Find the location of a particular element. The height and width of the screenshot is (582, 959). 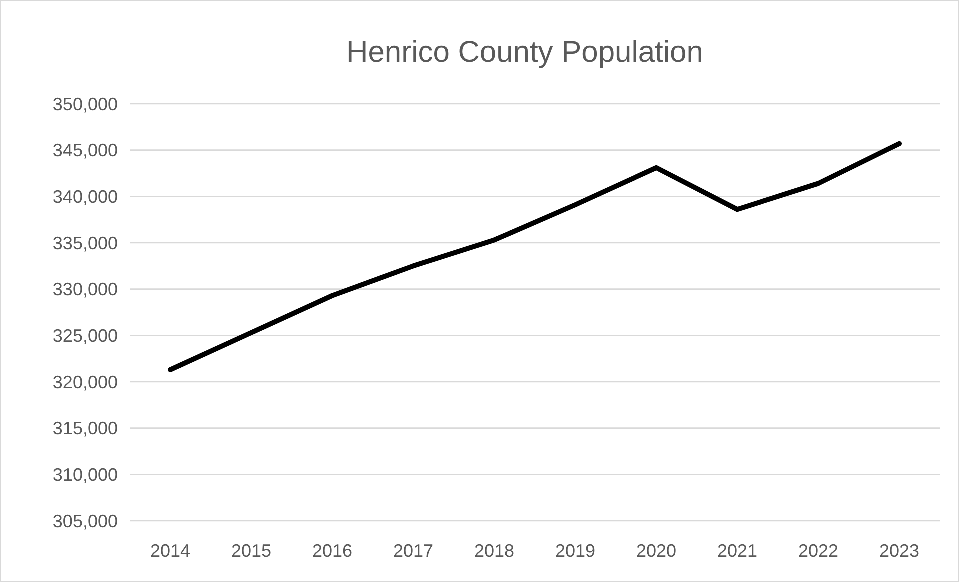

x-tick-label: 2019 is located at coordinates (575, 551).